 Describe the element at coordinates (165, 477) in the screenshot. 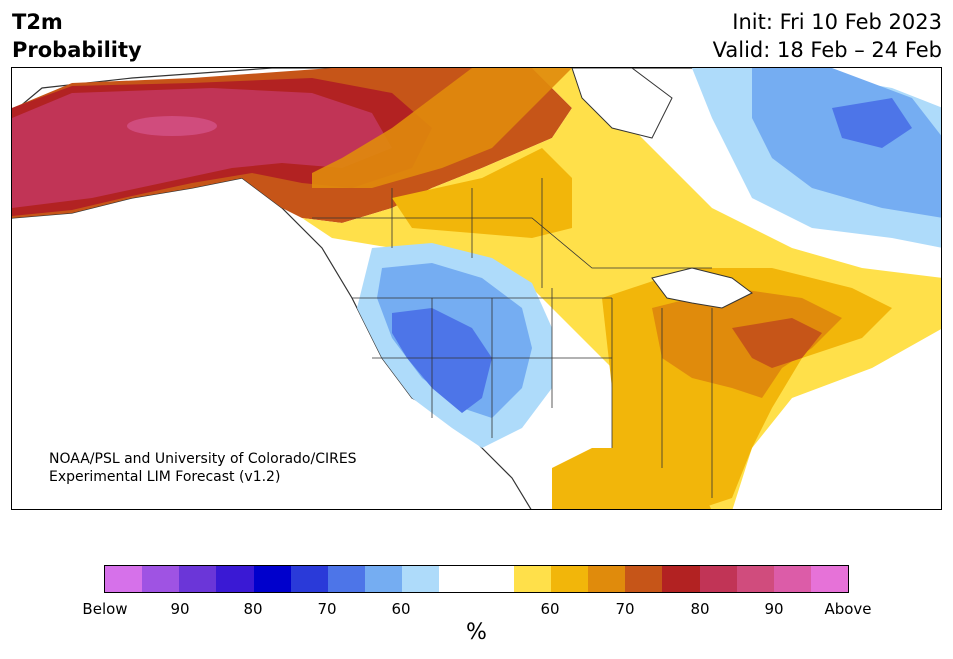

I see `credit-line-2: Experimental LIM Forecast (v1.2)` at that location.